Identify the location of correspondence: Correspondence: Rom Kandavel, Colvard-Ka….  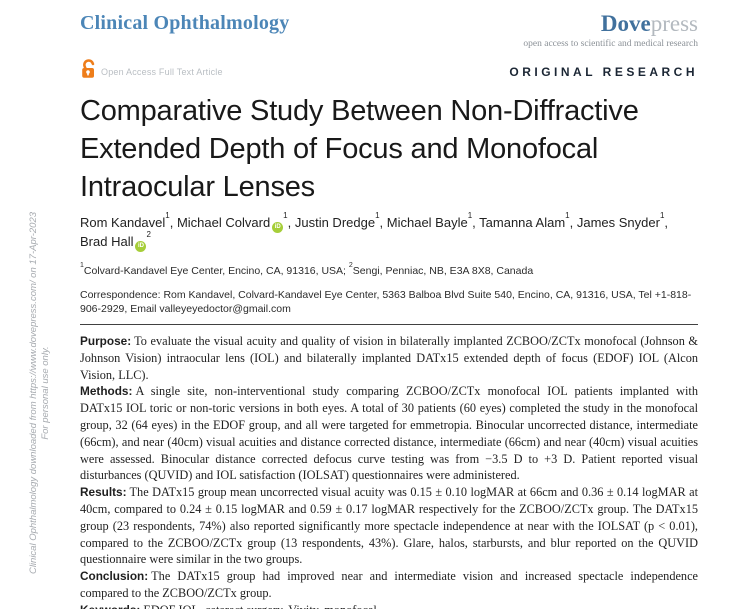
(389, 302).